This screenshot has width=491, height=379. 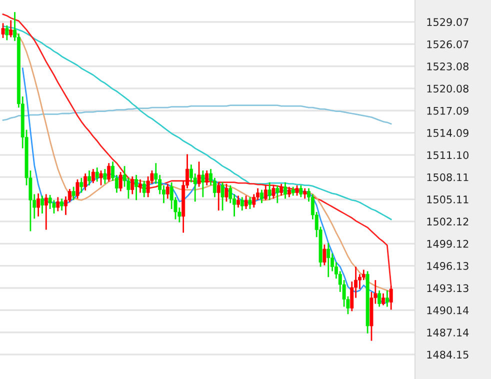 I want to click on y-tick-label: 1523.08, so click(x=447, y=66).